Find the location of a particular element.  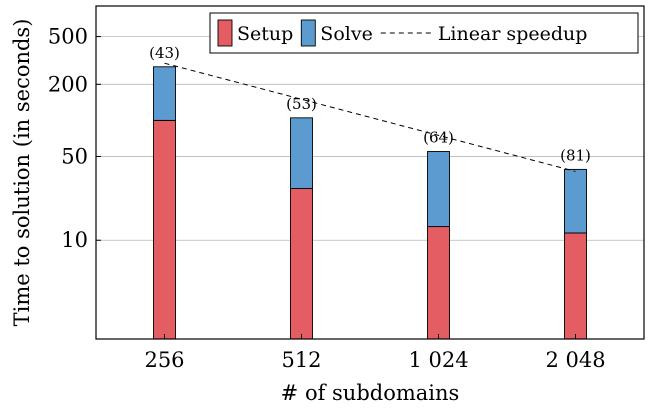

y-tick-label: 50 is located at coordinates (74, 156).